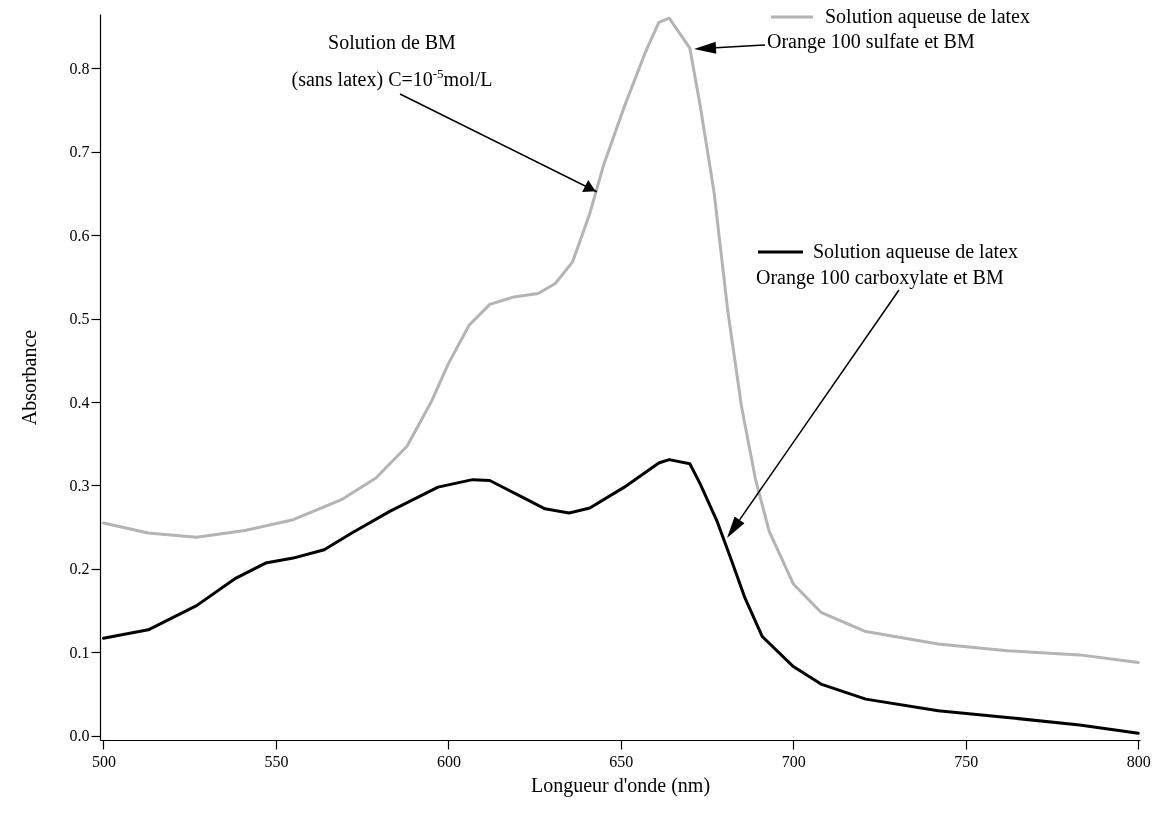 The image size is (1153, 813). I want to click on x-tick-label: 600, so click(448, 761).